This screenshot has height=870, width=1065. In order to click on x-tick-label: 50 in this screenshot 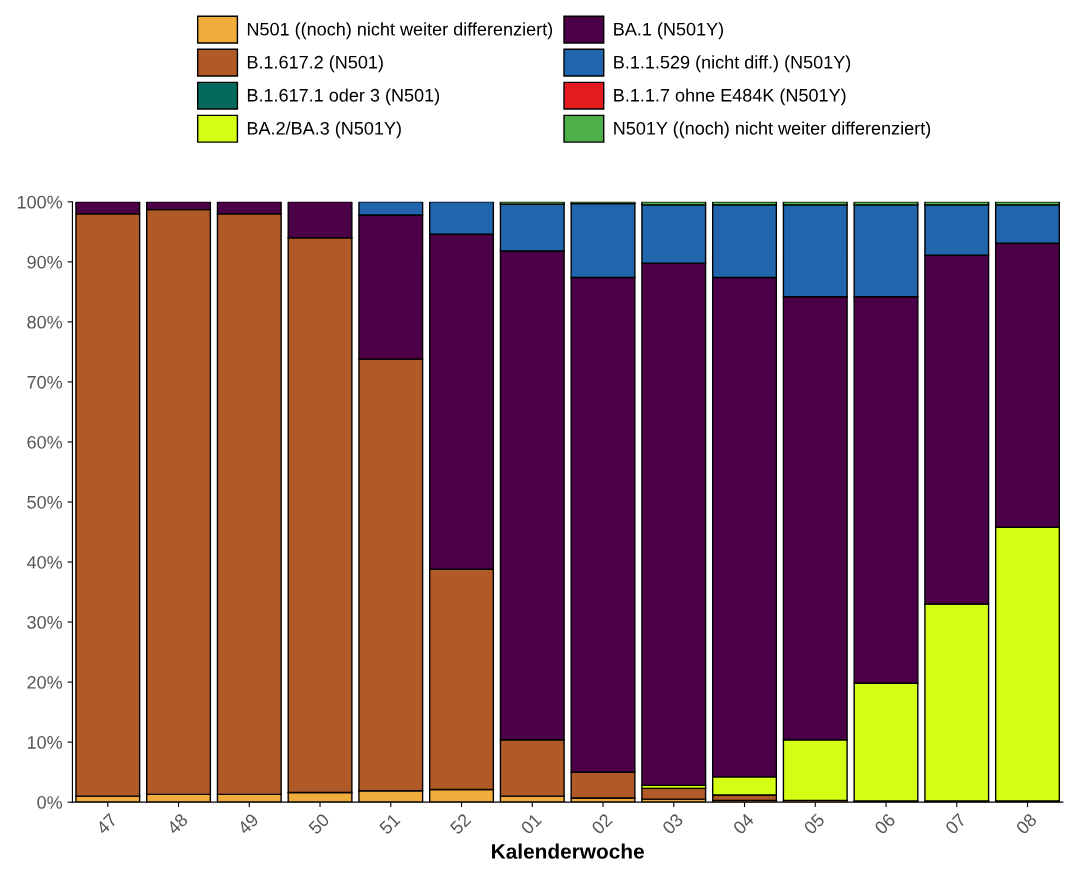, I will do `click(319, 823)`.